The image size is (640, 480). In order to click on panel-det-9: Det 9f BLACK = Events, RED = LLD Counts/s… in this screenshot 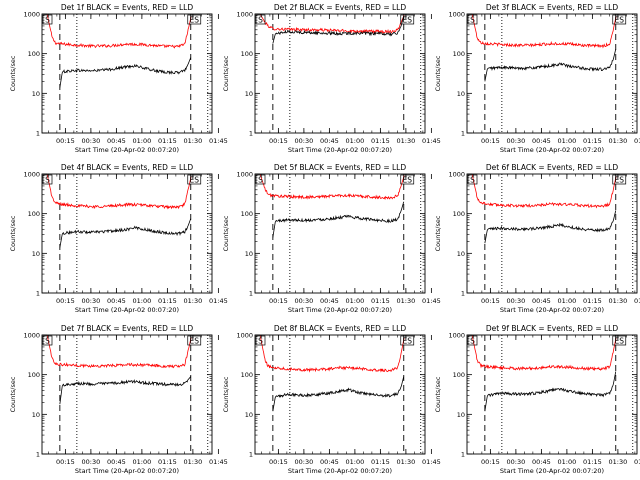, I will do `click(537, 399)`.